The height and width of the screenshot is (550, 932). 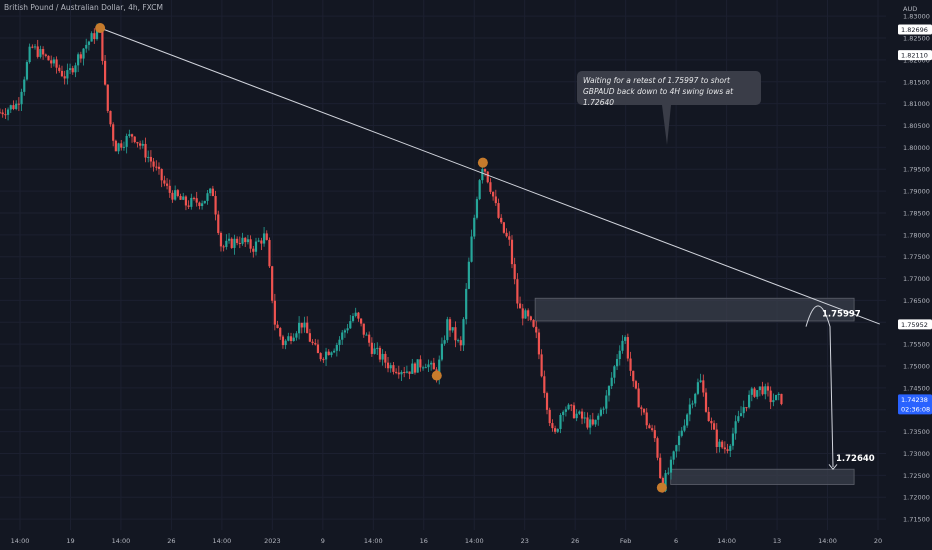 I want to click on time-tick-label: 26, so click(x=575, y=541).